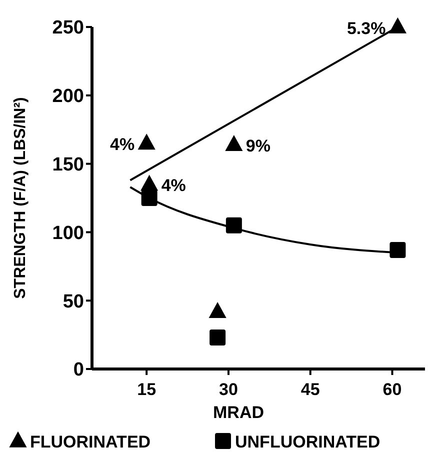 The image size is (433, 456). What do you see at coordinates (68, 97) in the screenshot?
I see `y-tick-label: 200` at bounding box center [68, 97].